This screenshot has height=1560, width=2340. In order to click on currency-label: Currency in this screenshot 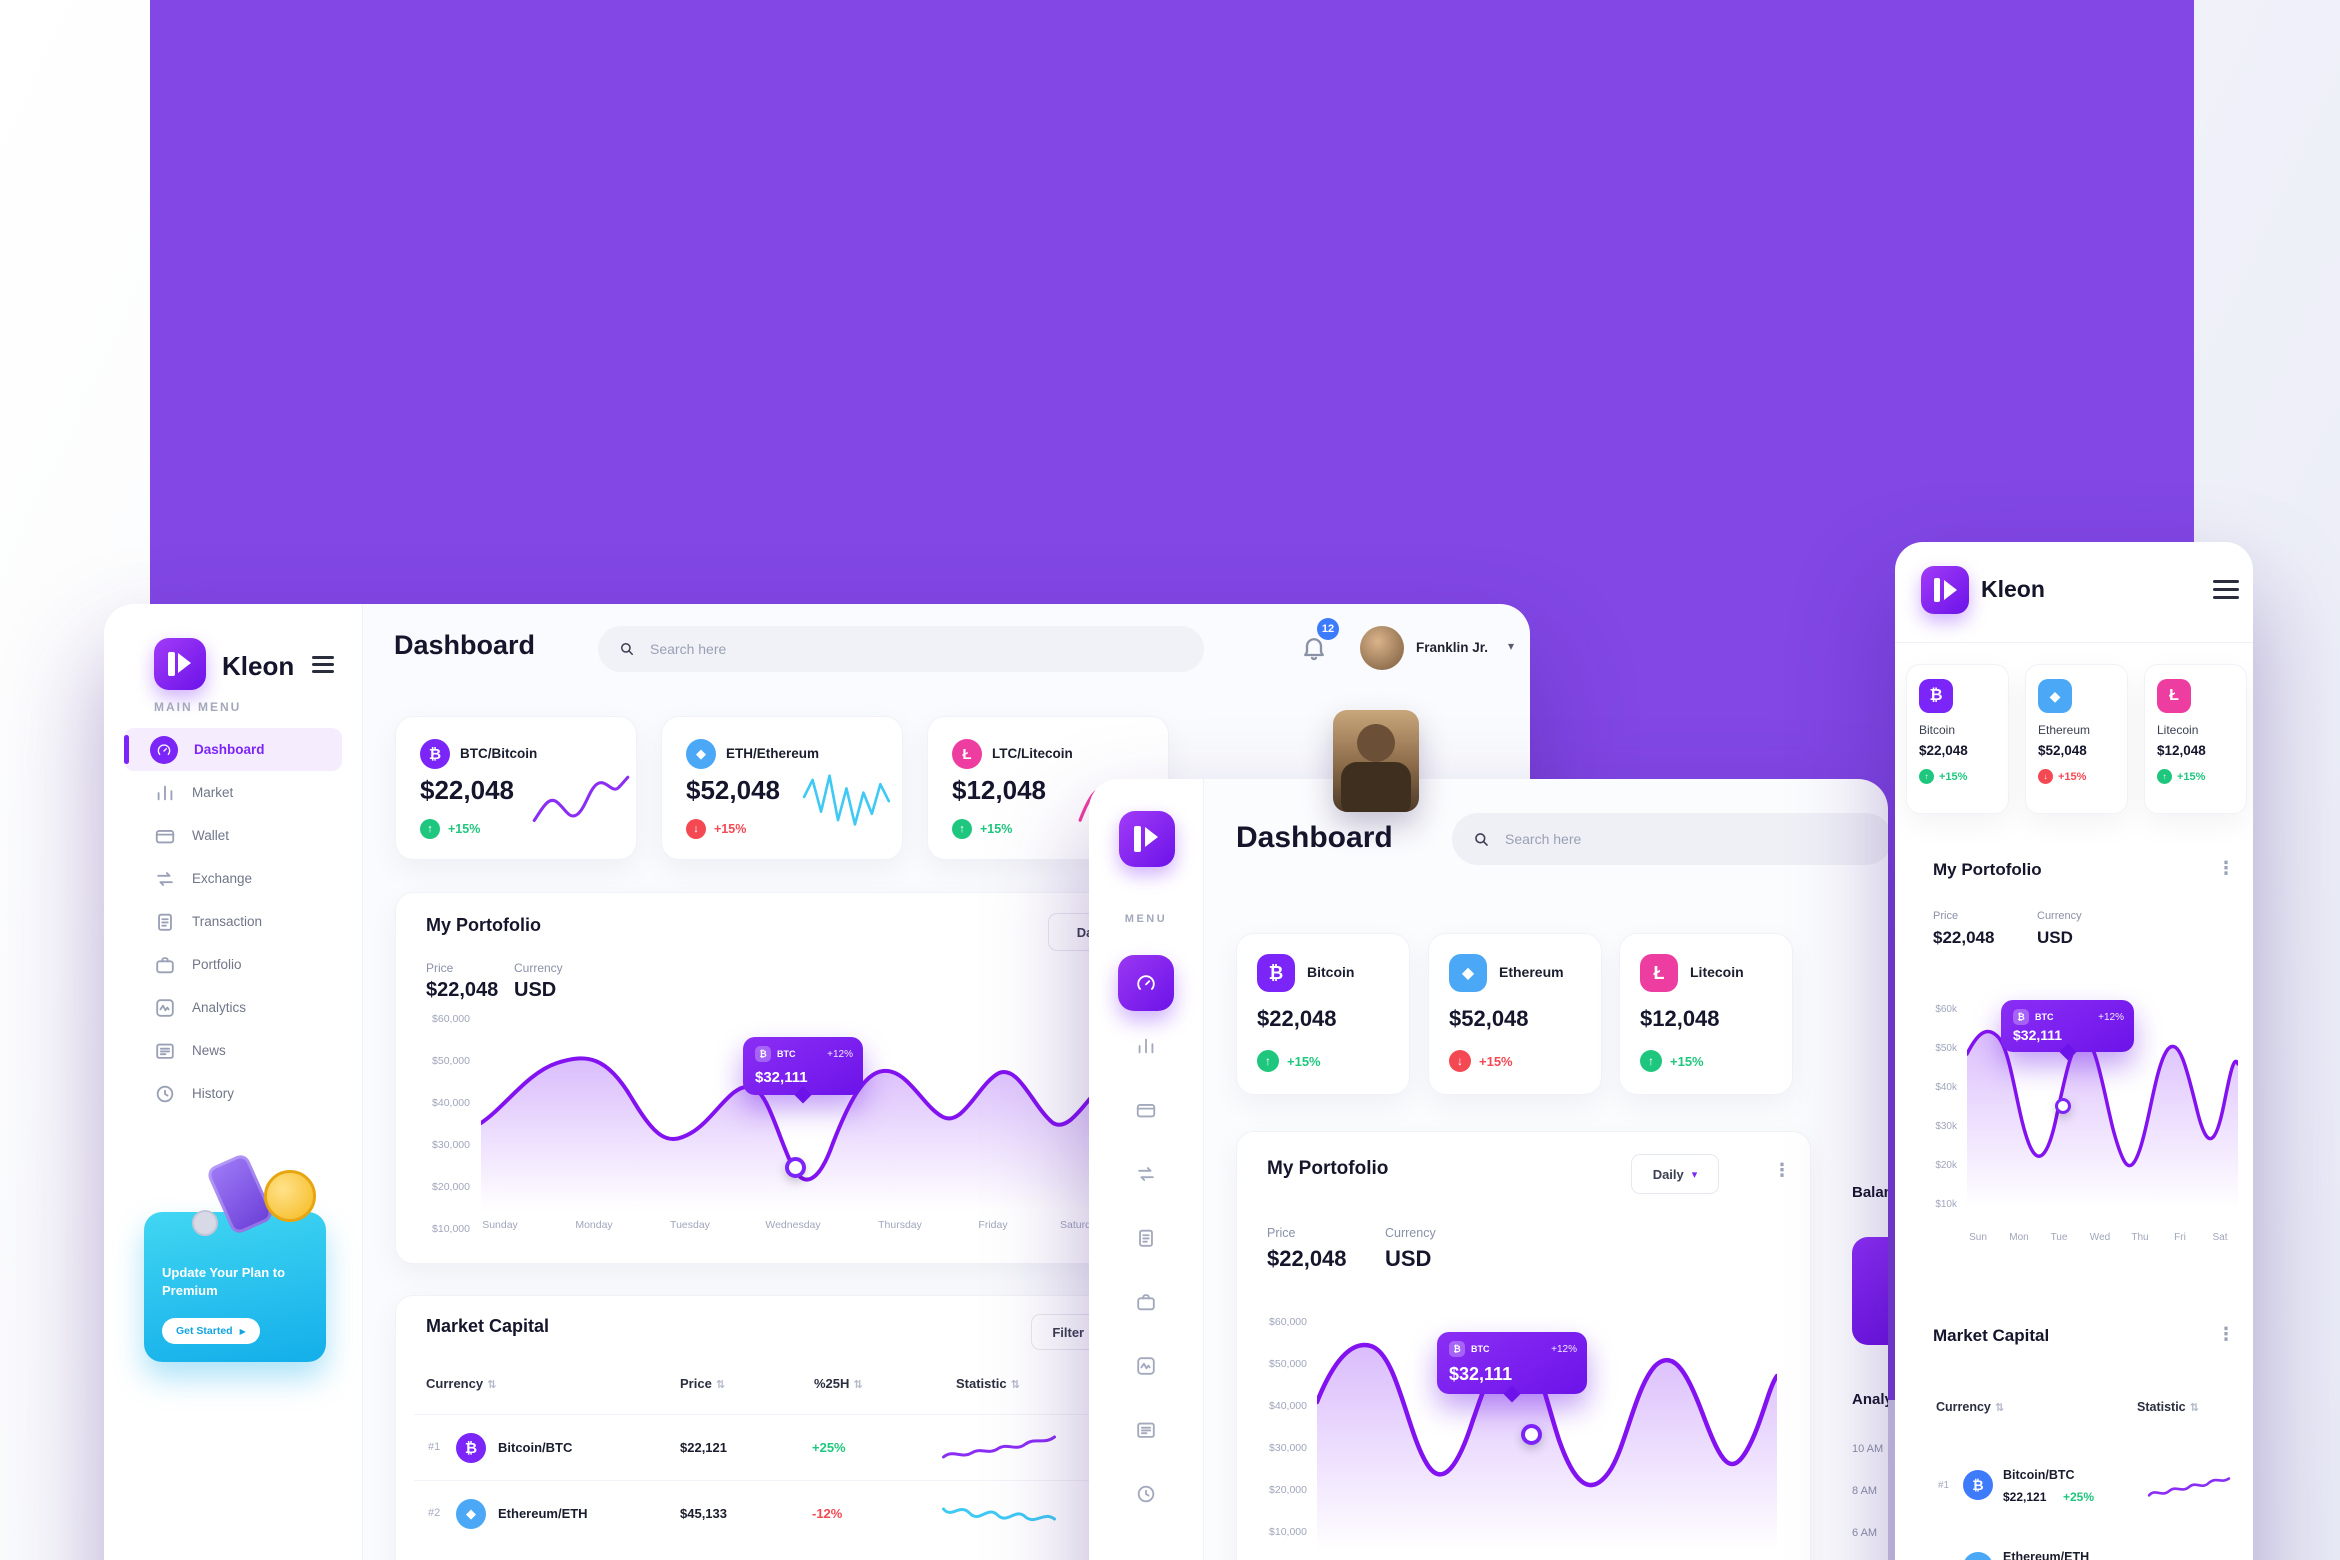, I will do `click(2059, 916)`.